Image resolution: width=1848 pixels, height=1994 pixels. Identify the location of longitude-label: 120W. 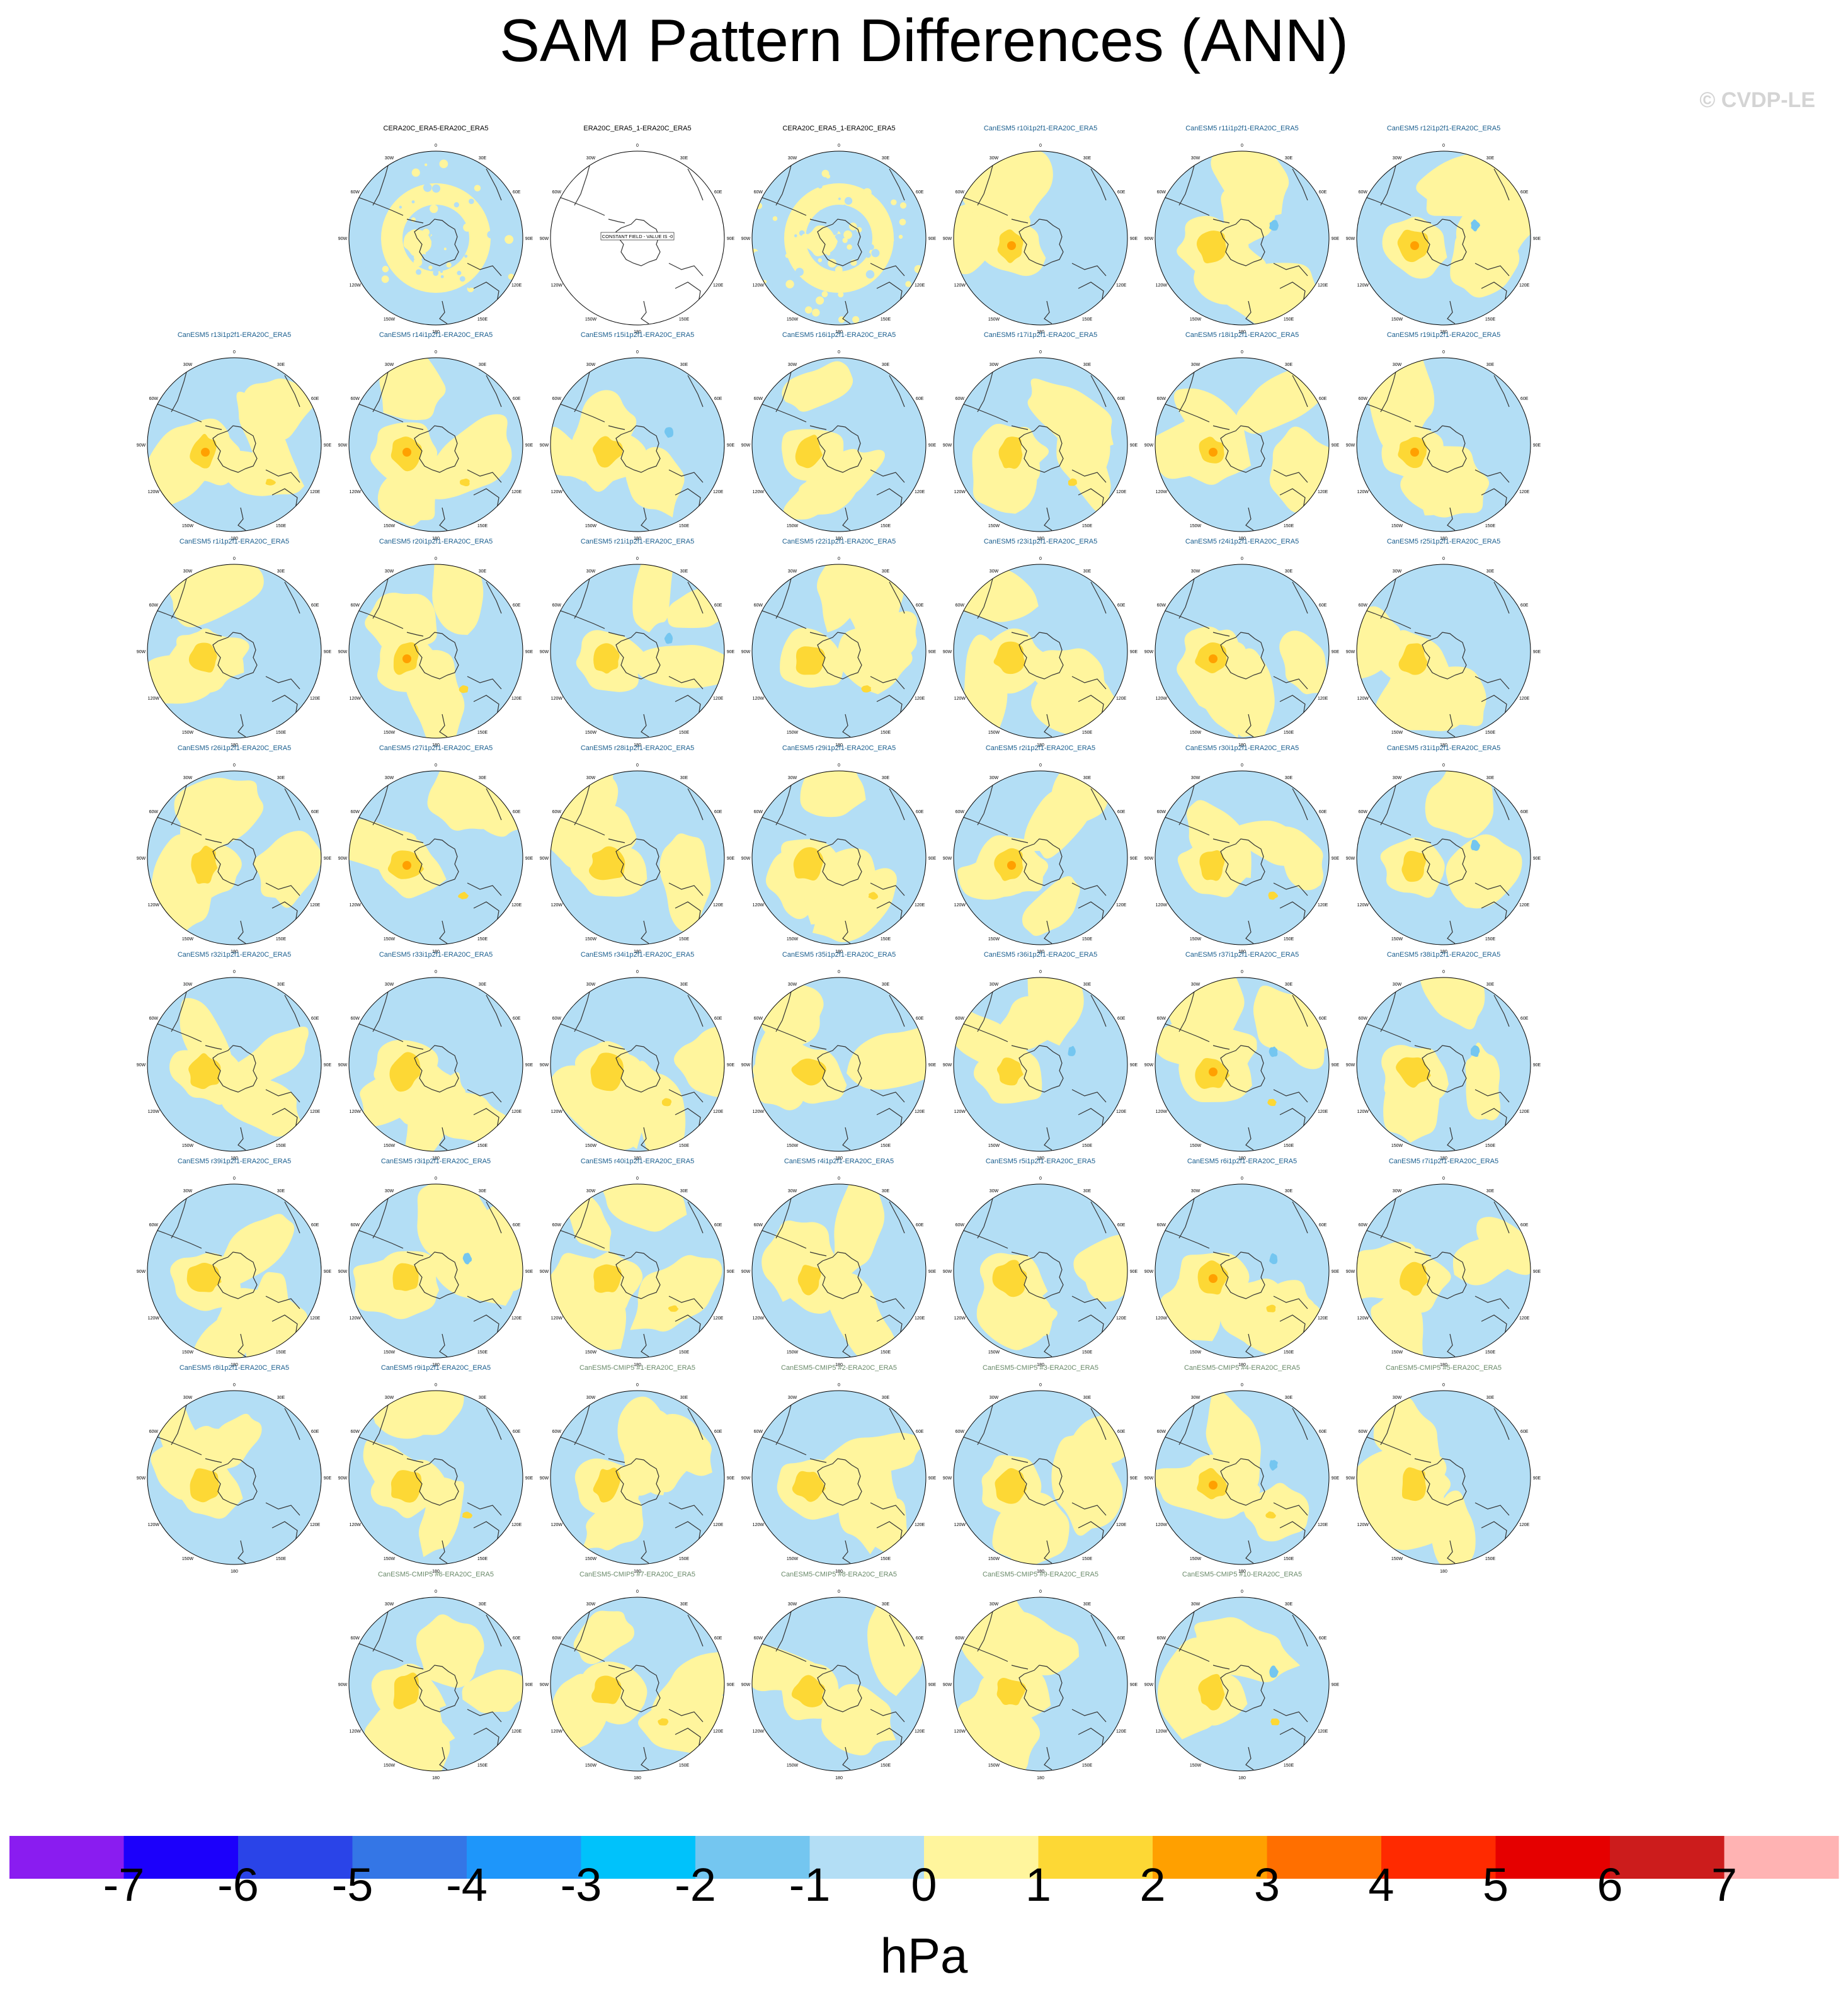
(356, 285).